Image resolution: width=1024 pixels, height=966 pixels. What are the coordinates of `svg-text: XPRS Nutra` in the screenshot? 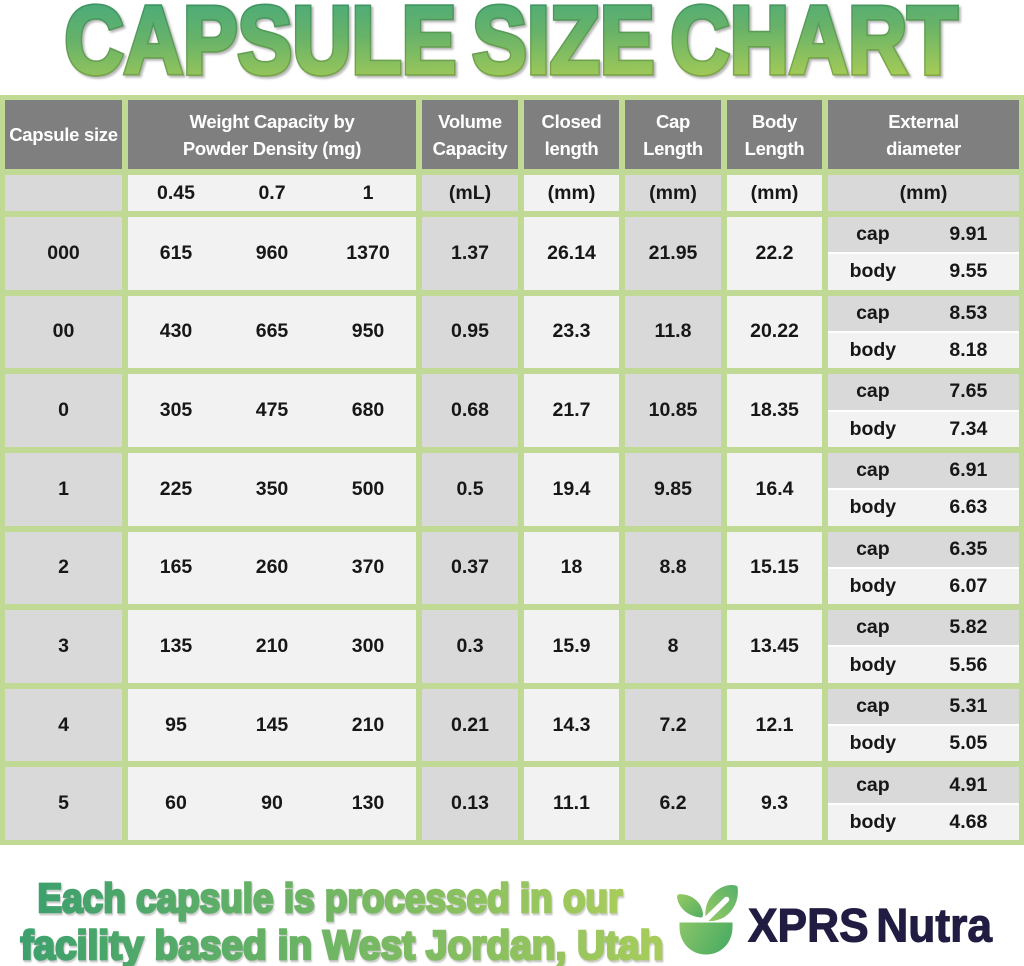 It's located at (870, 925).